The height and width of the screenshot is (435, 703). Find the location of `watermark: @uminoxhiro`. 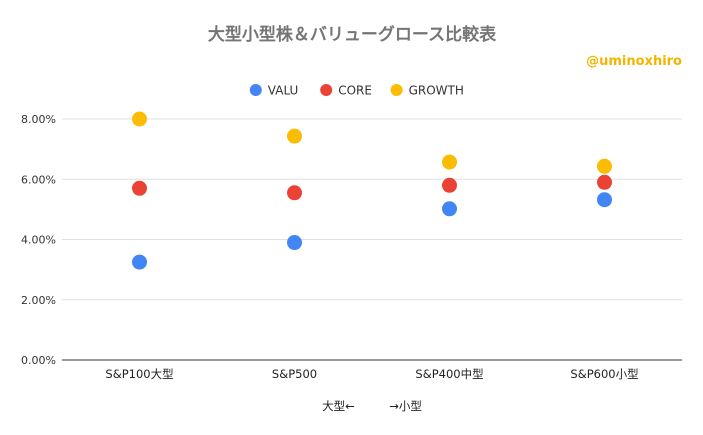

watermark: @uminoxhiro is located at coordinates (634, 61).